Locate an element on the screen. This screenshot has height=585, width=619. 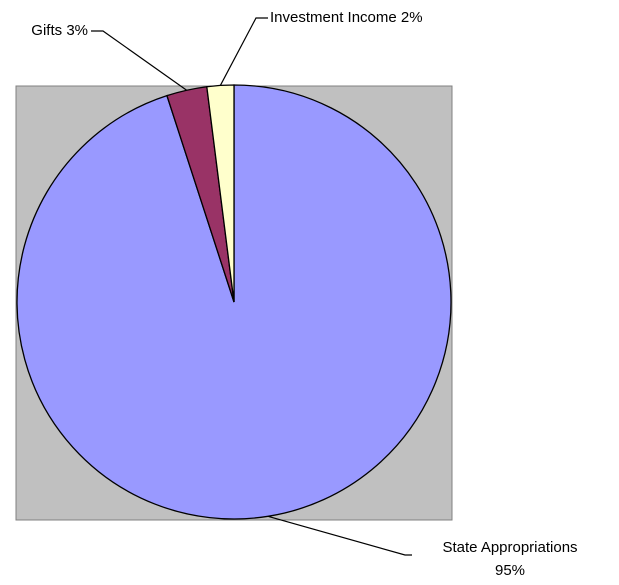
slice-label: Investment Income is located at coordinates (333, 17).